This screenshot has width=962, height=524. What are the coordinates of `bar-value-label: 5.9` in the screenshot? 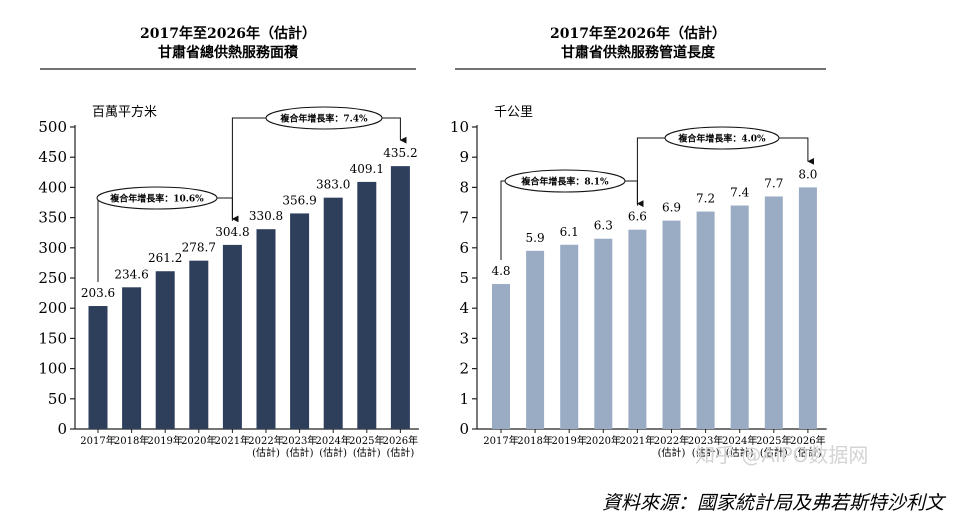 It's located at (535, 238).